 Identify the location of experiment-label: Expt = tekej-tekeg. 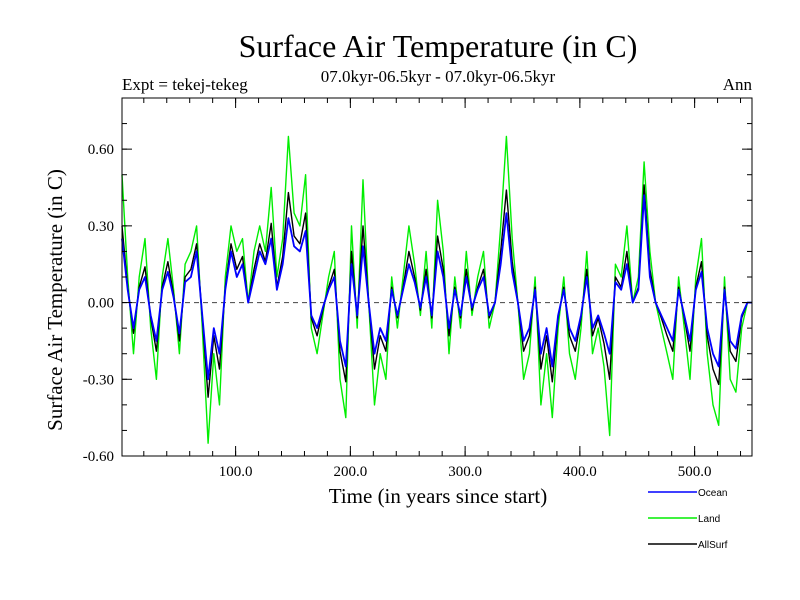
(185, 84).